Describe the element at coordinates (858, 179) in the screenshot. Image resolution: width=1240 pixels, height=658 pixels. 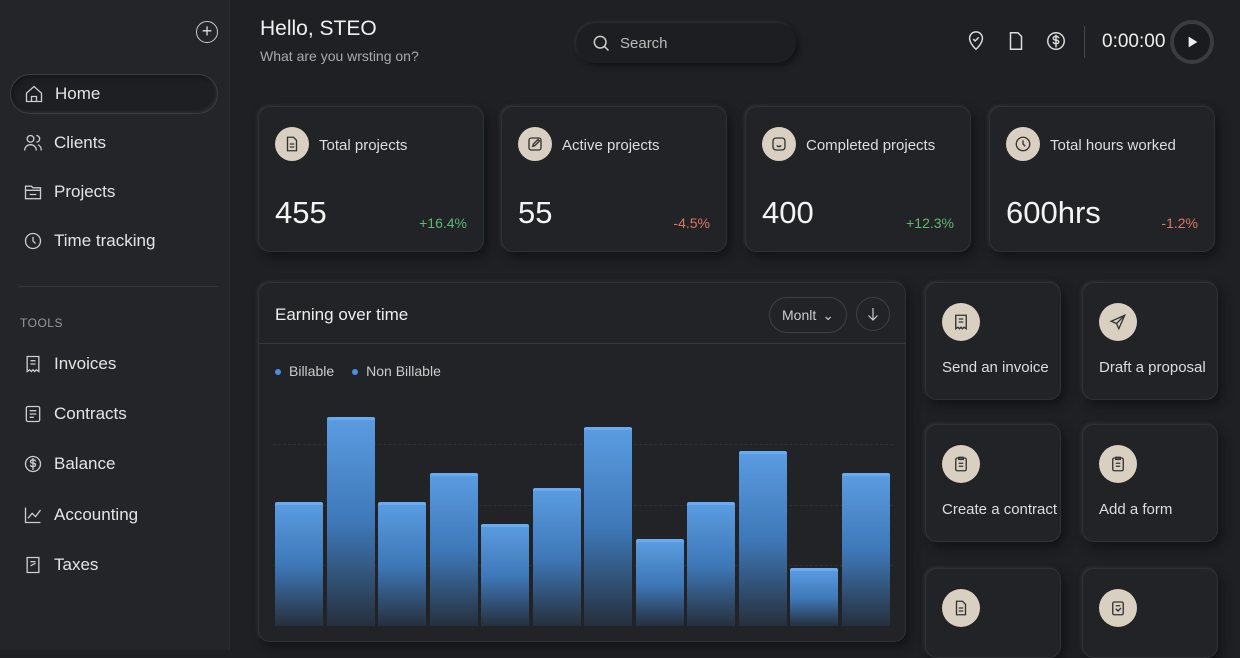
I see `stat-card: Completed projects 400 +12.3%` at that location.